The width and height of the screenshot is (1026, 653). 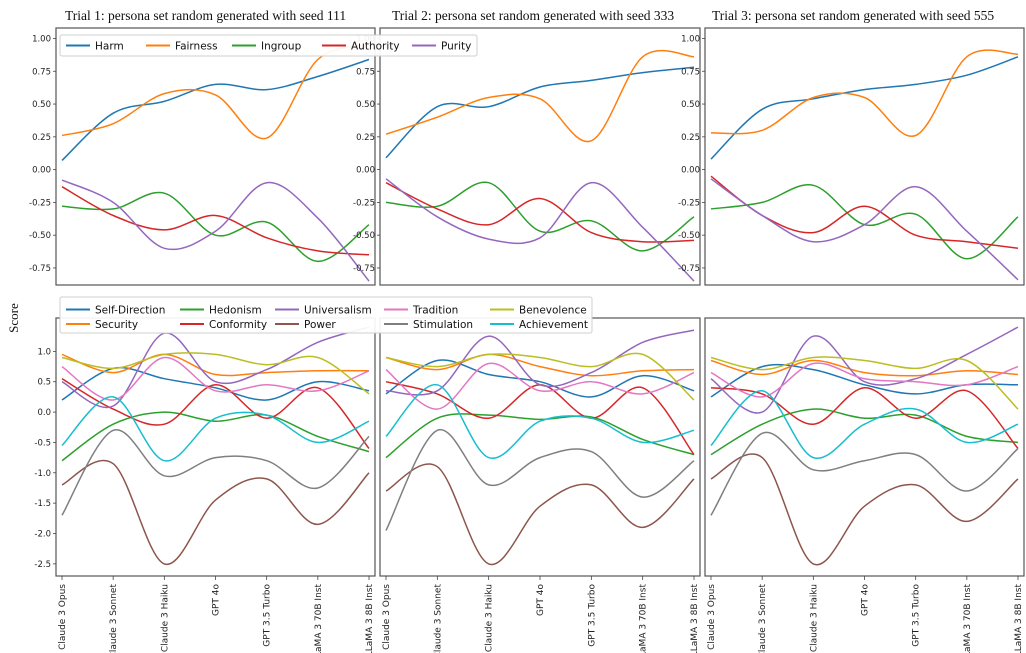 What do you see at coordinates (196, 47) in the screenshot?
I see `legend-label: Fairness` at bounding box center [196, 47].